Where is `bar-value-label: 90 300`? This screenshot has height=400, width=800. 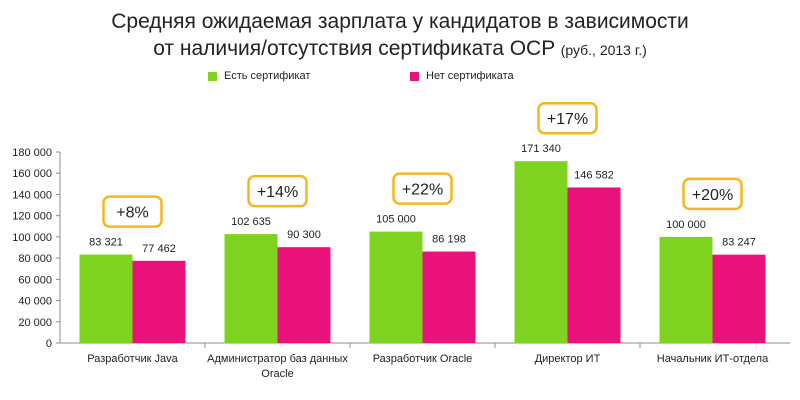 bar-value-label: 90 300 is located at coordinates (304, 235).